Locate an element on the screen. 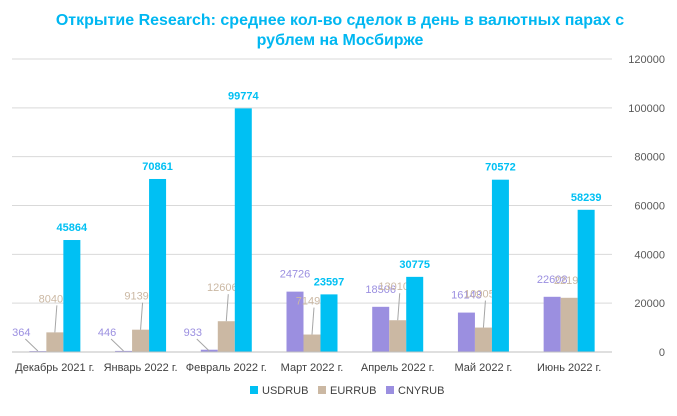 This screenshot has width=677, height=416. data-label: 23597 is located at coordinates (329, 282).